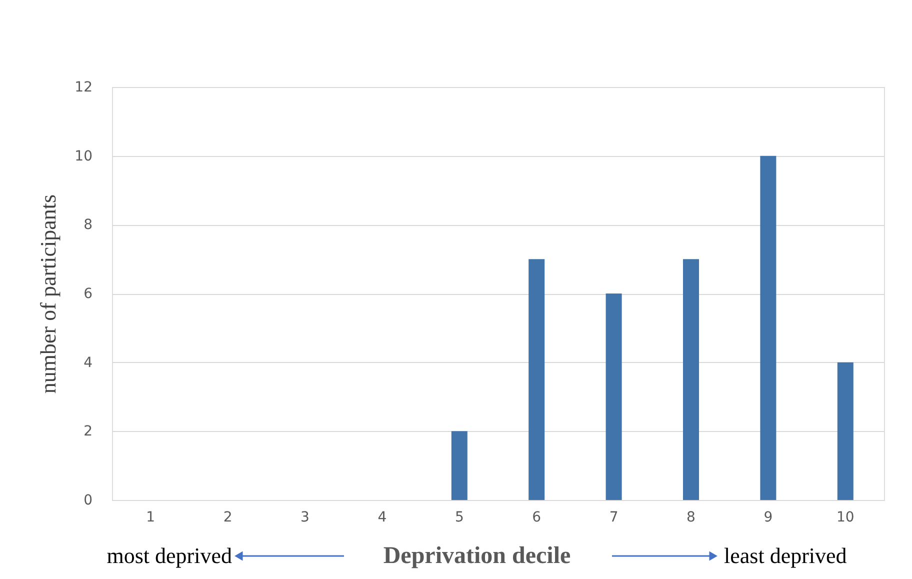 The height and width of the screenshot is (579, 912). I want to click on x-tick-label: 2, so click(227, 518).